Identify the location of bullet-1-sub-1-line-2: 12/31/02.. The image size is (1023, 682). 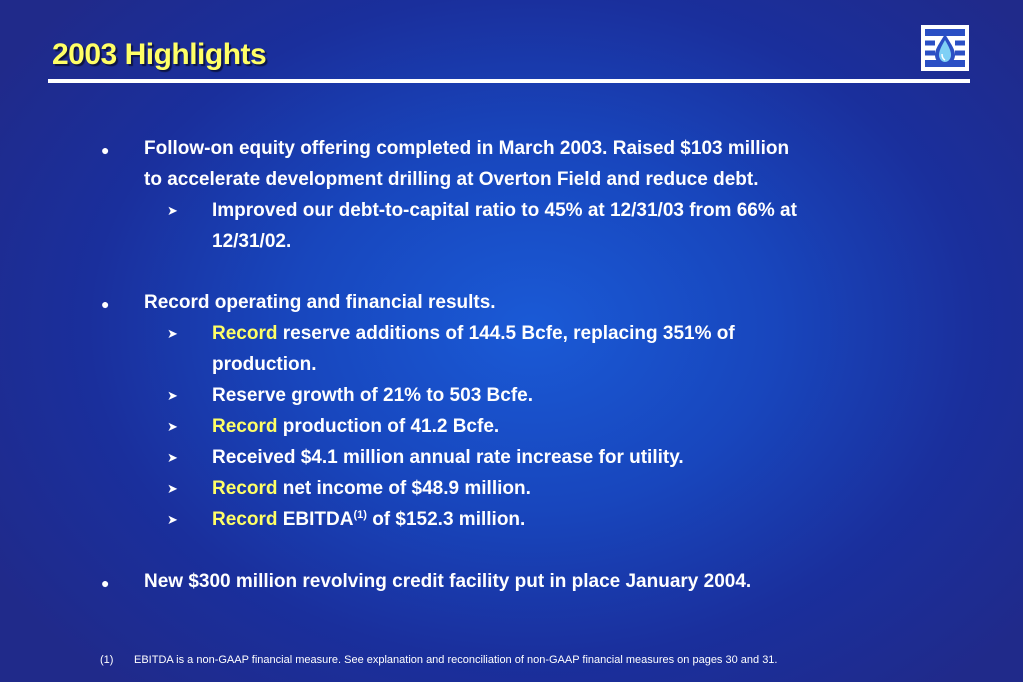
(252, 241).